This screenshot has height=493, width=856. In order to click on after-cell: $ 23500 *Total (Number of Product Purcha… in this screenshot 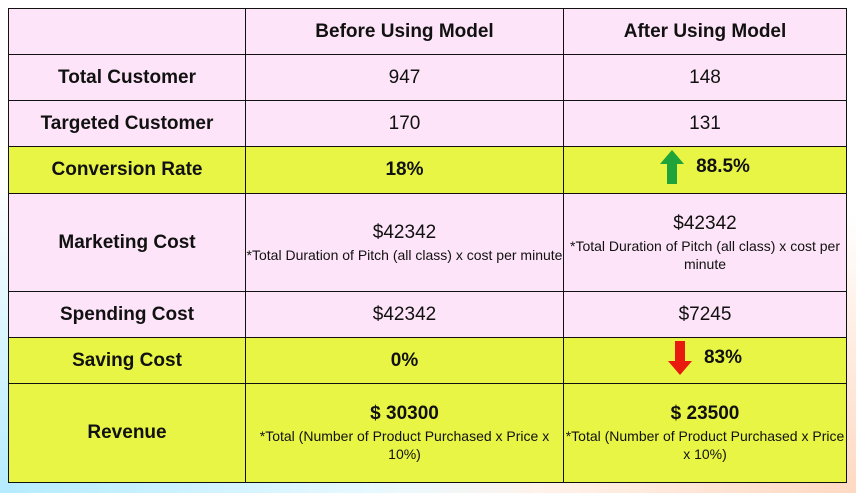, I will do `click(705, 433)`.